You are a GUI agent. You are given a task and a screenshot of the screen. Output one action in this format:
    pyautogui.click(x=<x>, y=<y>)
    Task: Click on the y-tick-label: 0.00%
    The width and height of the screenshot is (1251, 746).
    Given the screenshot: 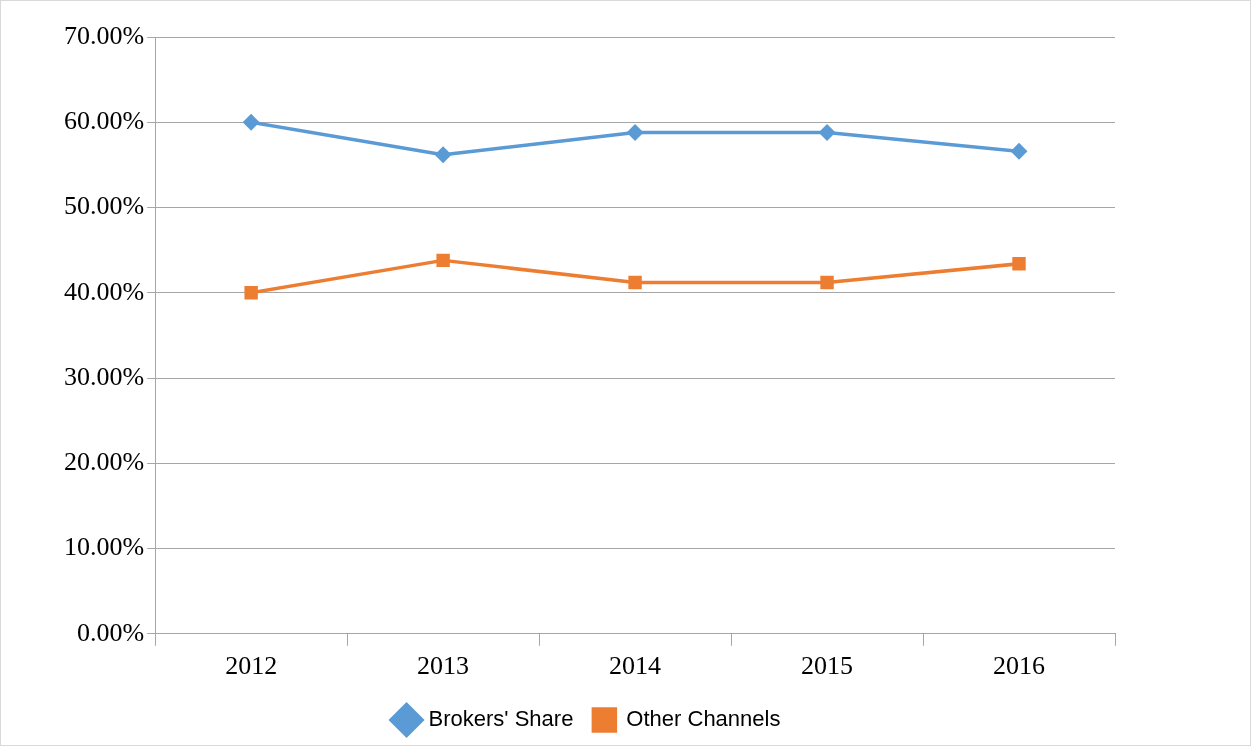 What is the action you would take?
    pyautogui.click(x=110, y=632)
    